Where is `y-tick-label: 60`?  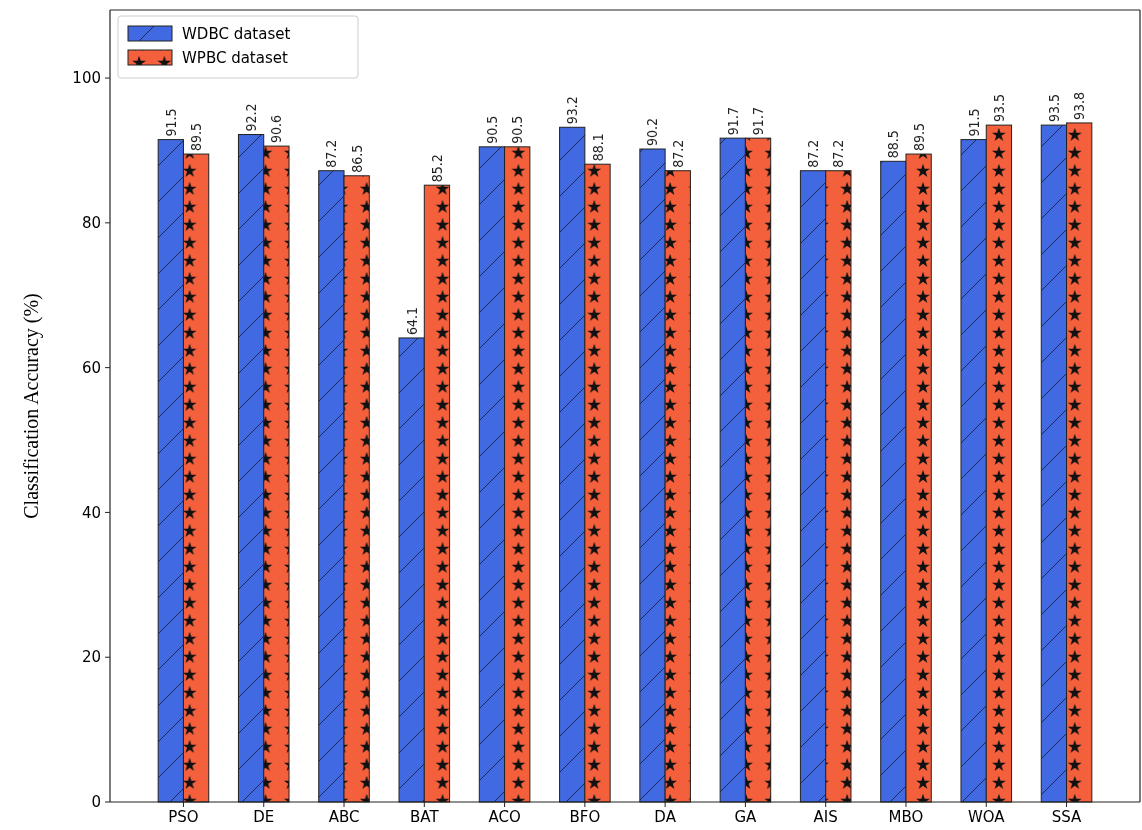 y-tick-label: 60 is located at coordinates (91, 367).